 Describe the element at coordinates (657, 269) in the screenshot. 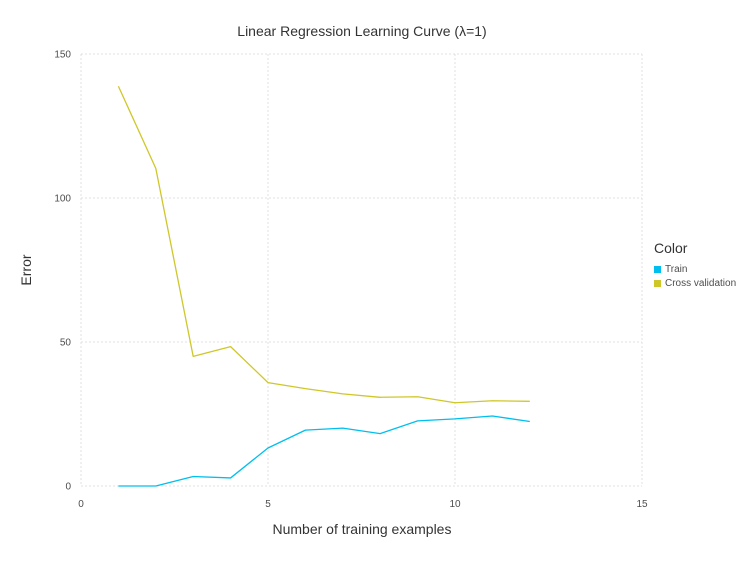

I see `legend-swatch-train` at that location.